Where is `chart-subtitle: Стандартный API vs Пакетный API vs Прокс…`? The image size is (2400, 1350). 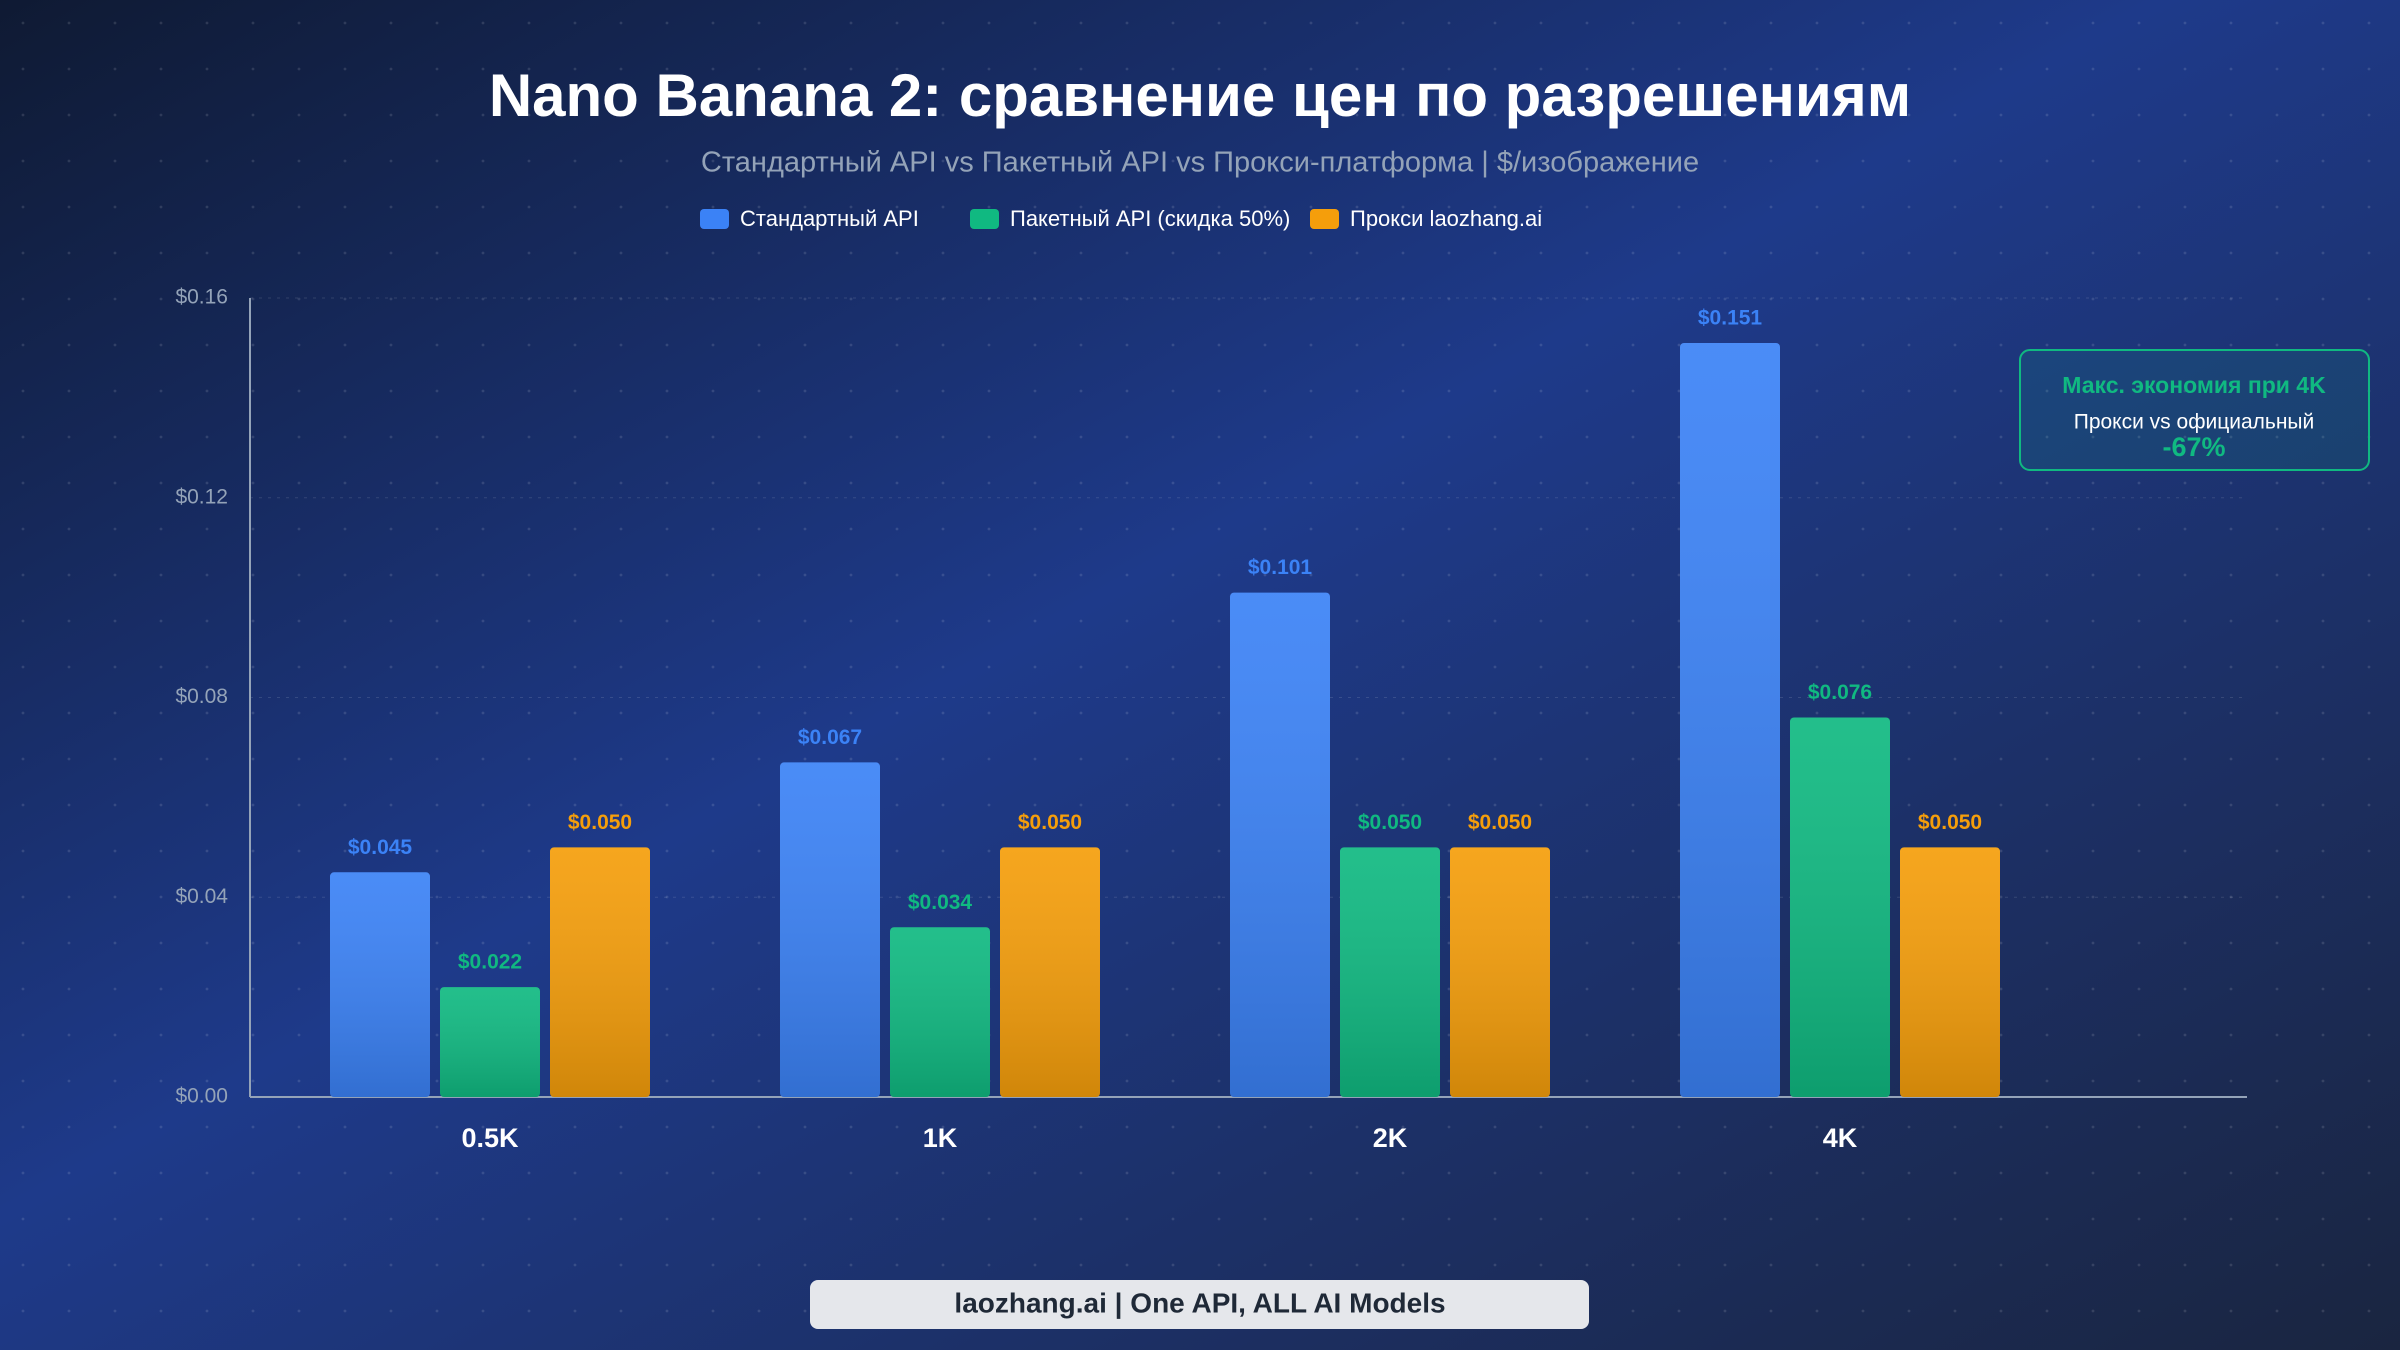
chart-subtitle: Стандартный API vs Пакетный API vs Прокс… is located at coordinates (1200, 163).